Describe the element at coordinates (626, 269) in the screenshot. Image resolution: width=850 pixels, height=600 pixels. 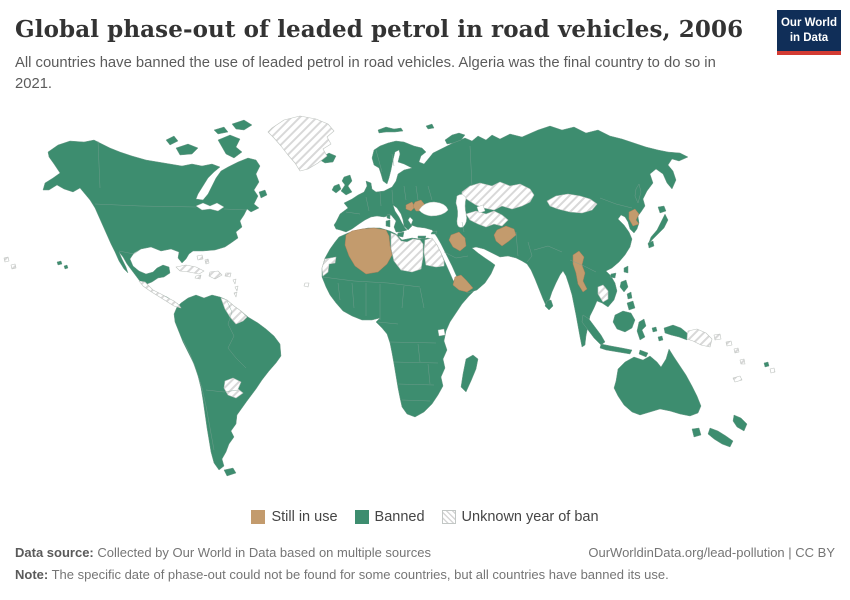
I see `region-taiwan` at that location.